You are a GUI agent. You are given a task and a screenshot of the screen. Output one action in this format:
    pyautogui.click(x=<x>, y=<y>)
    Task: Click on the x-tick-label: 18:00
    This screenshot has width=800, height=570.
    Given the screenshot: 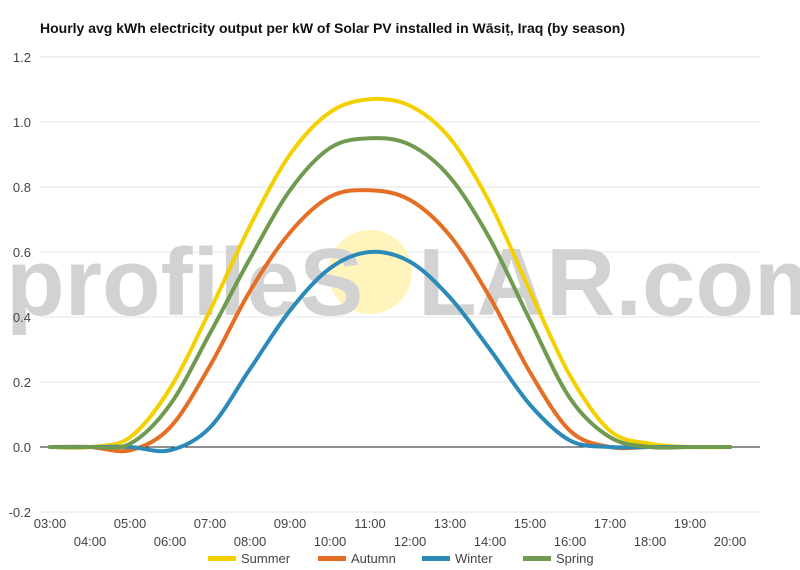 What is the action you would take?
    pyautogui.click(x=650, y=541)
    